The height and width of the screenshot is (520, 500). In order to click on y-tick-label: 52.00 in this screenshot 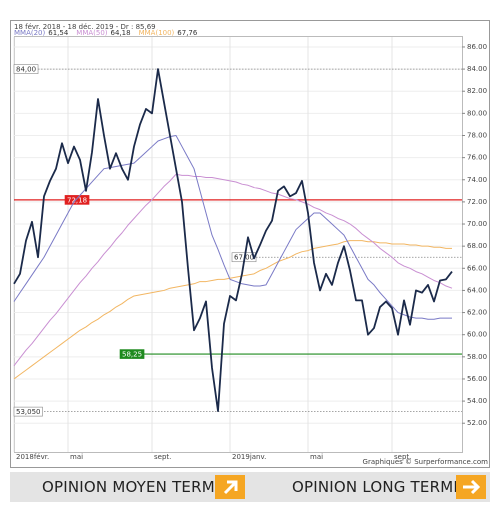, I will do `click(477, 423)`.